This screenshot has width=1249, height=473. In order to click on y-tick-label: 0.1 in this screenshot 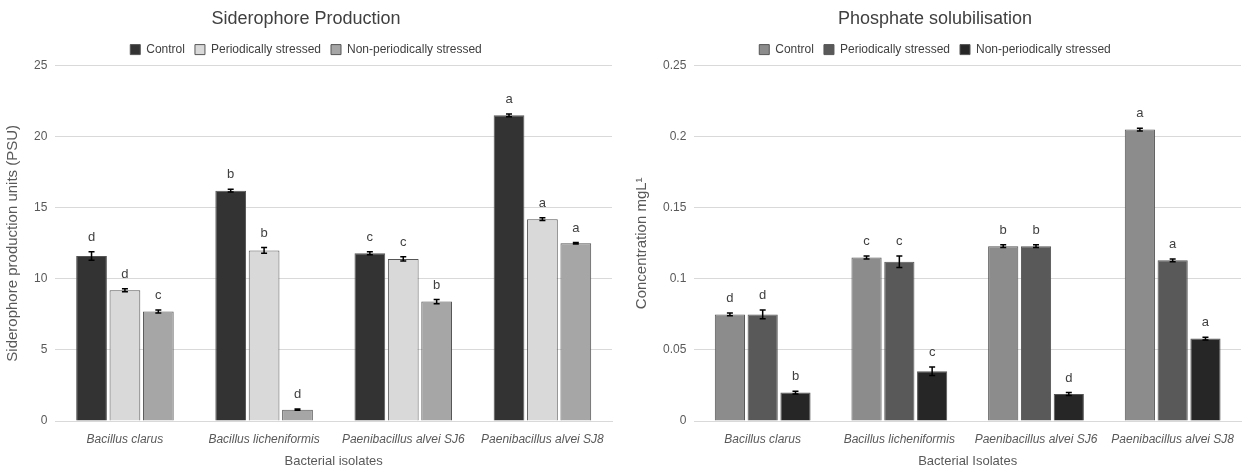, I will do `click(678, 278)`.